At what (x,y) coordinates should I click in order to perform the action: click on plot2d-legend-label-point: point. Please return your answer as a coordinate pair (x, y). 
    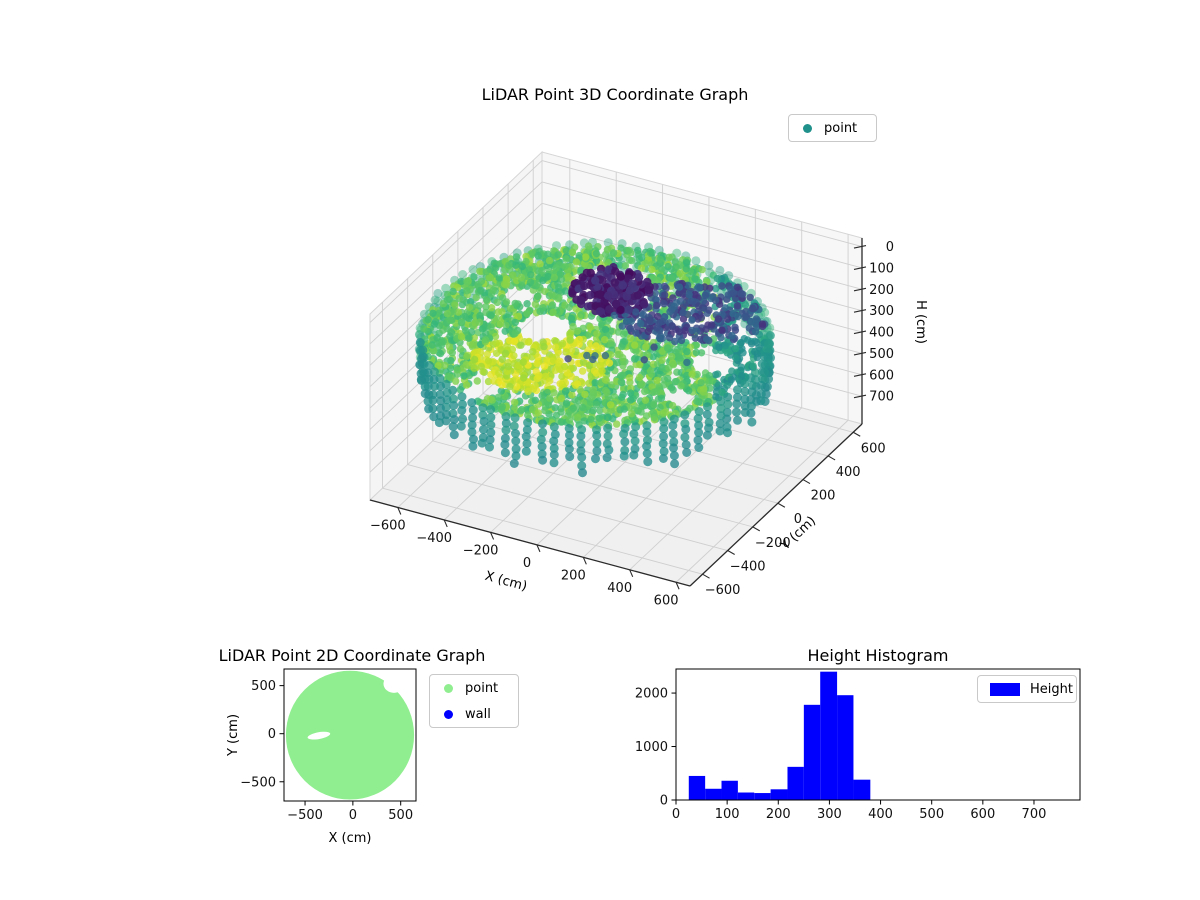
    Looking at the image, I should click on (482, 688).